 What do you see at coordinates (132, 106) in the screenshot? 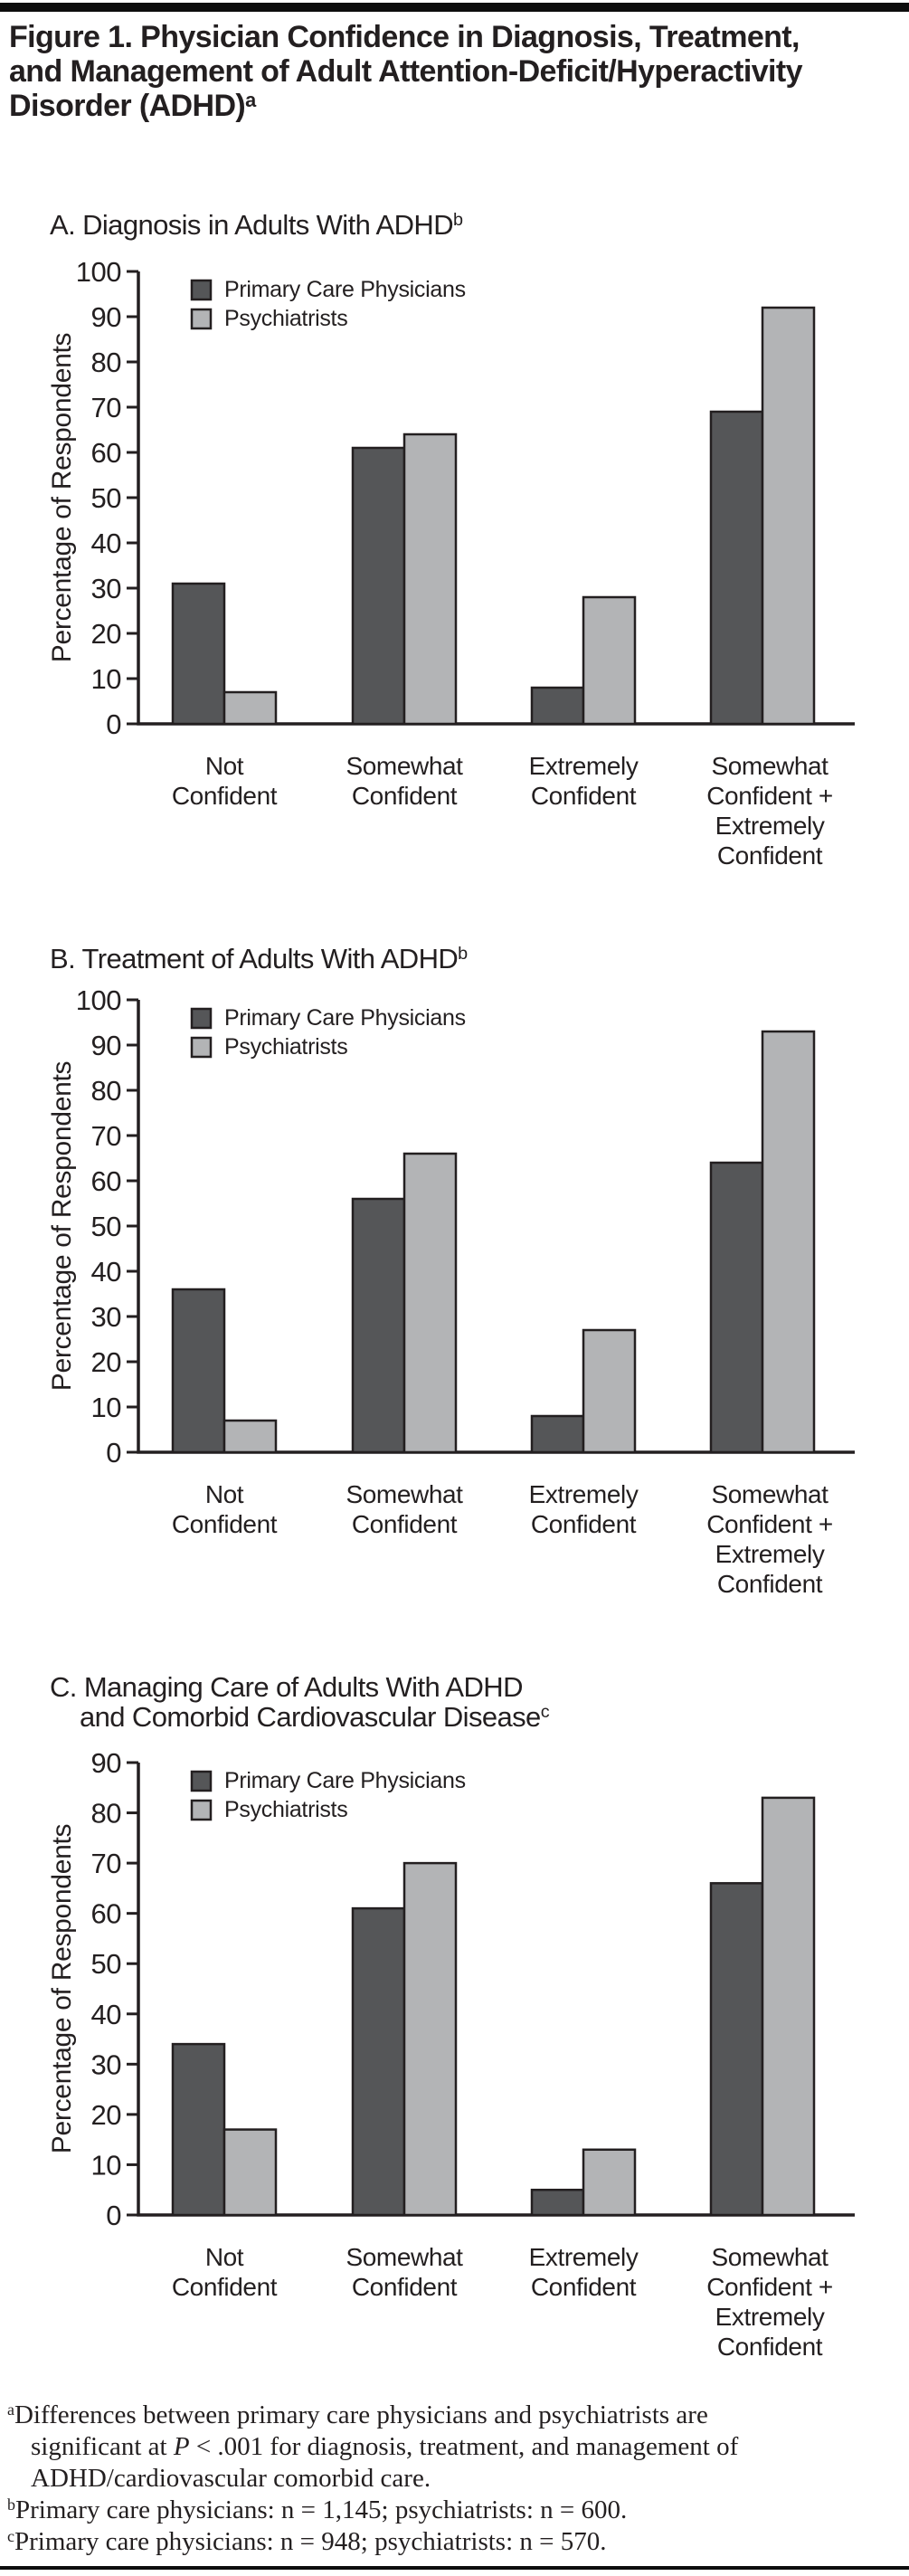
I see `figure-title-line3: Disorder (ADHD)a` at bounding box center [132, 106].